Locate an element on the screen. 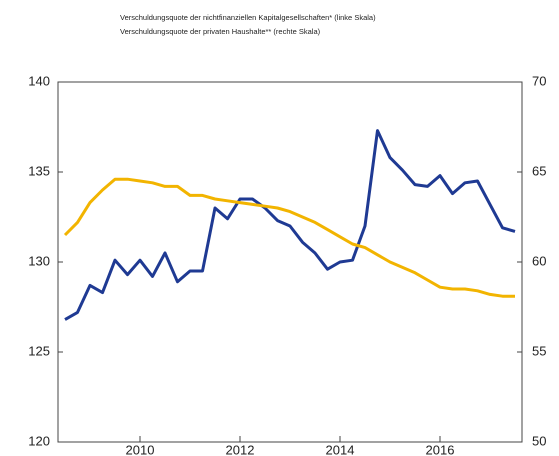  x-tick-label: 2010 is located at coordinates (140, 449).